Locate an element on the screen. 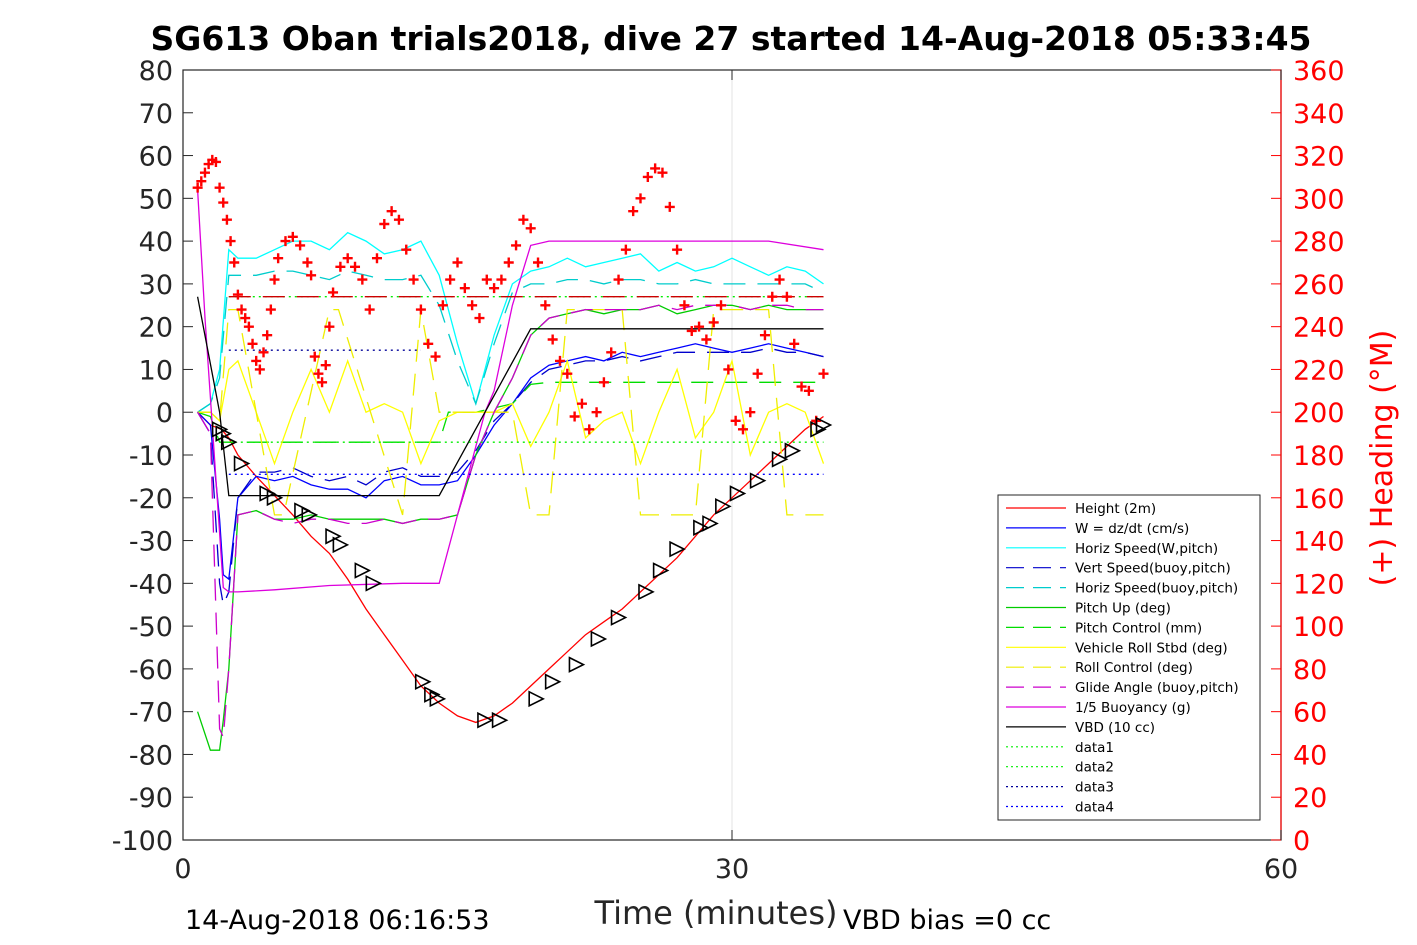 This screenshot has height=945, width=1417. y2-tick-label: 220 is located at coordinates (1319, 370).